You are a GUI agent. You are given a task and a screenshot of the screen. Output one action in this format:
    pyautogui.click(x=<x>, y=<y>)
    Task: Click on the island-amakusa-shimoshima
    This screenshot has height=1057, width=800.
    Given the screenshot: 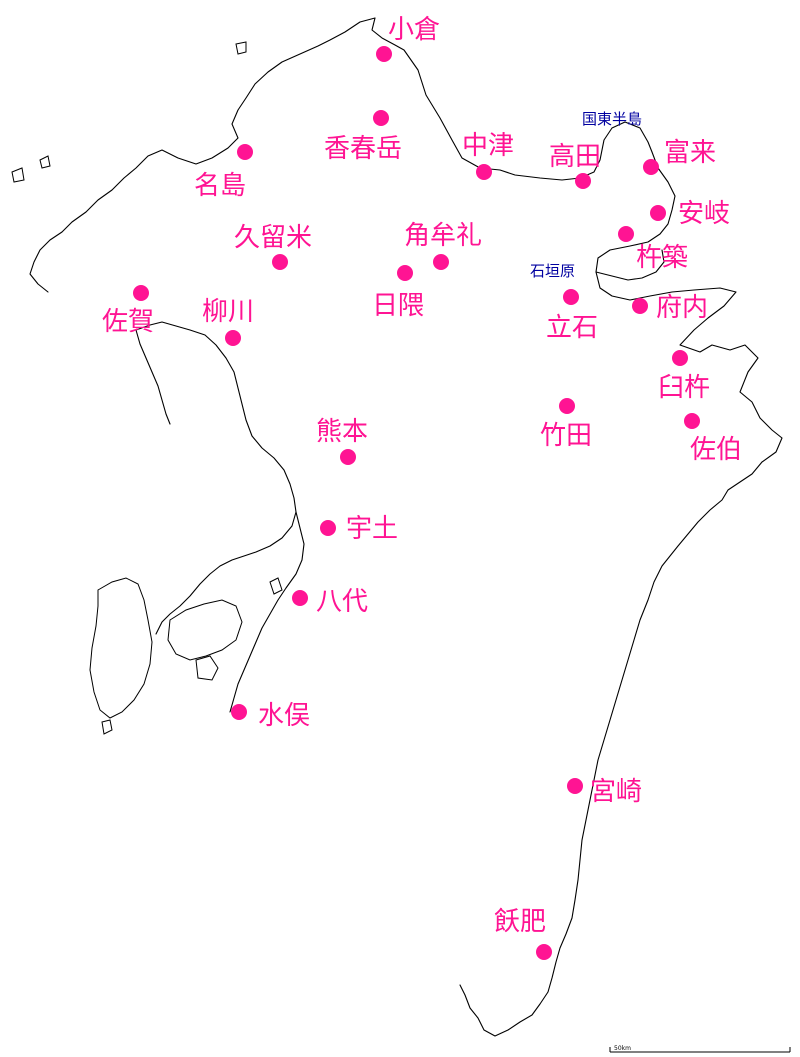 What is the action you would take?
    pyautogui.click(x=121, y=648)
    